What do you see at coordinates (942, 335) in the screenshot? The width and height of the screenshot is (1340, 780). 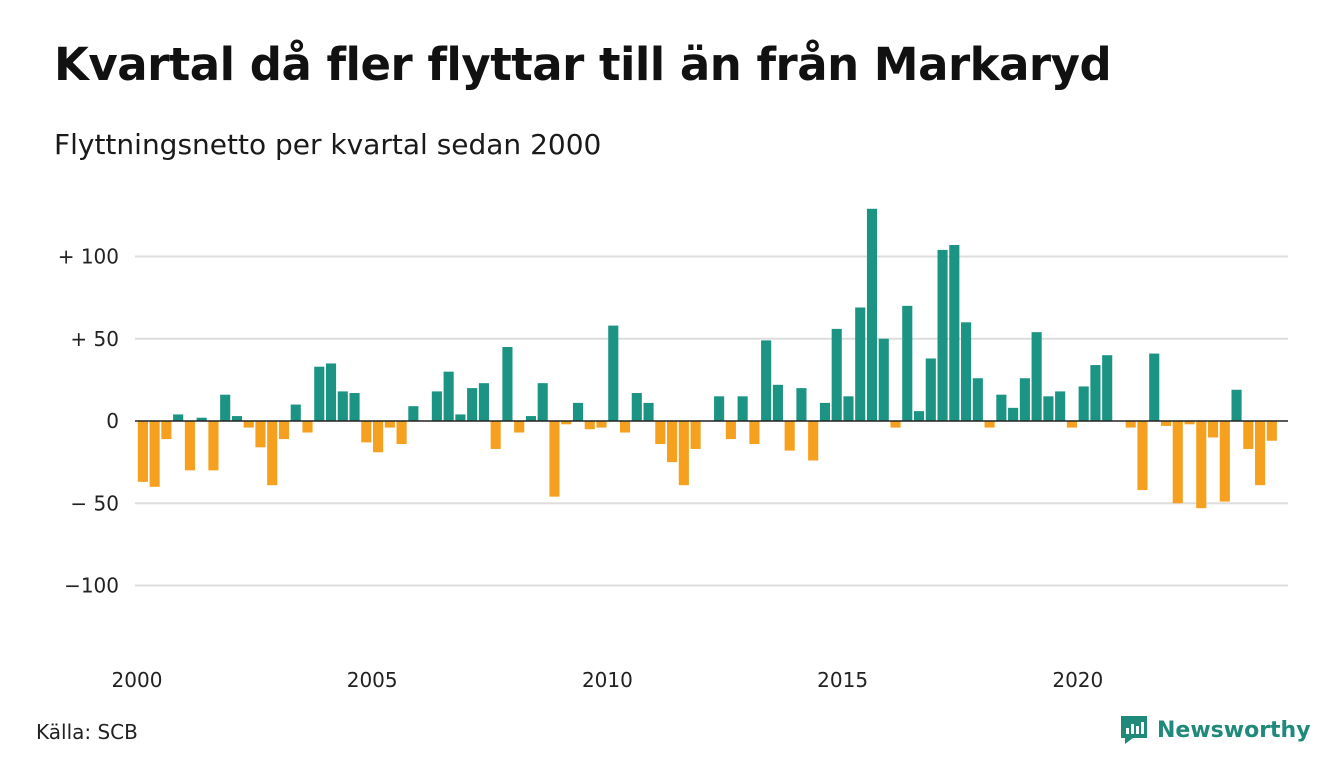 I see `bar: 2017 K1: 104` at bounding box center [942, 335].